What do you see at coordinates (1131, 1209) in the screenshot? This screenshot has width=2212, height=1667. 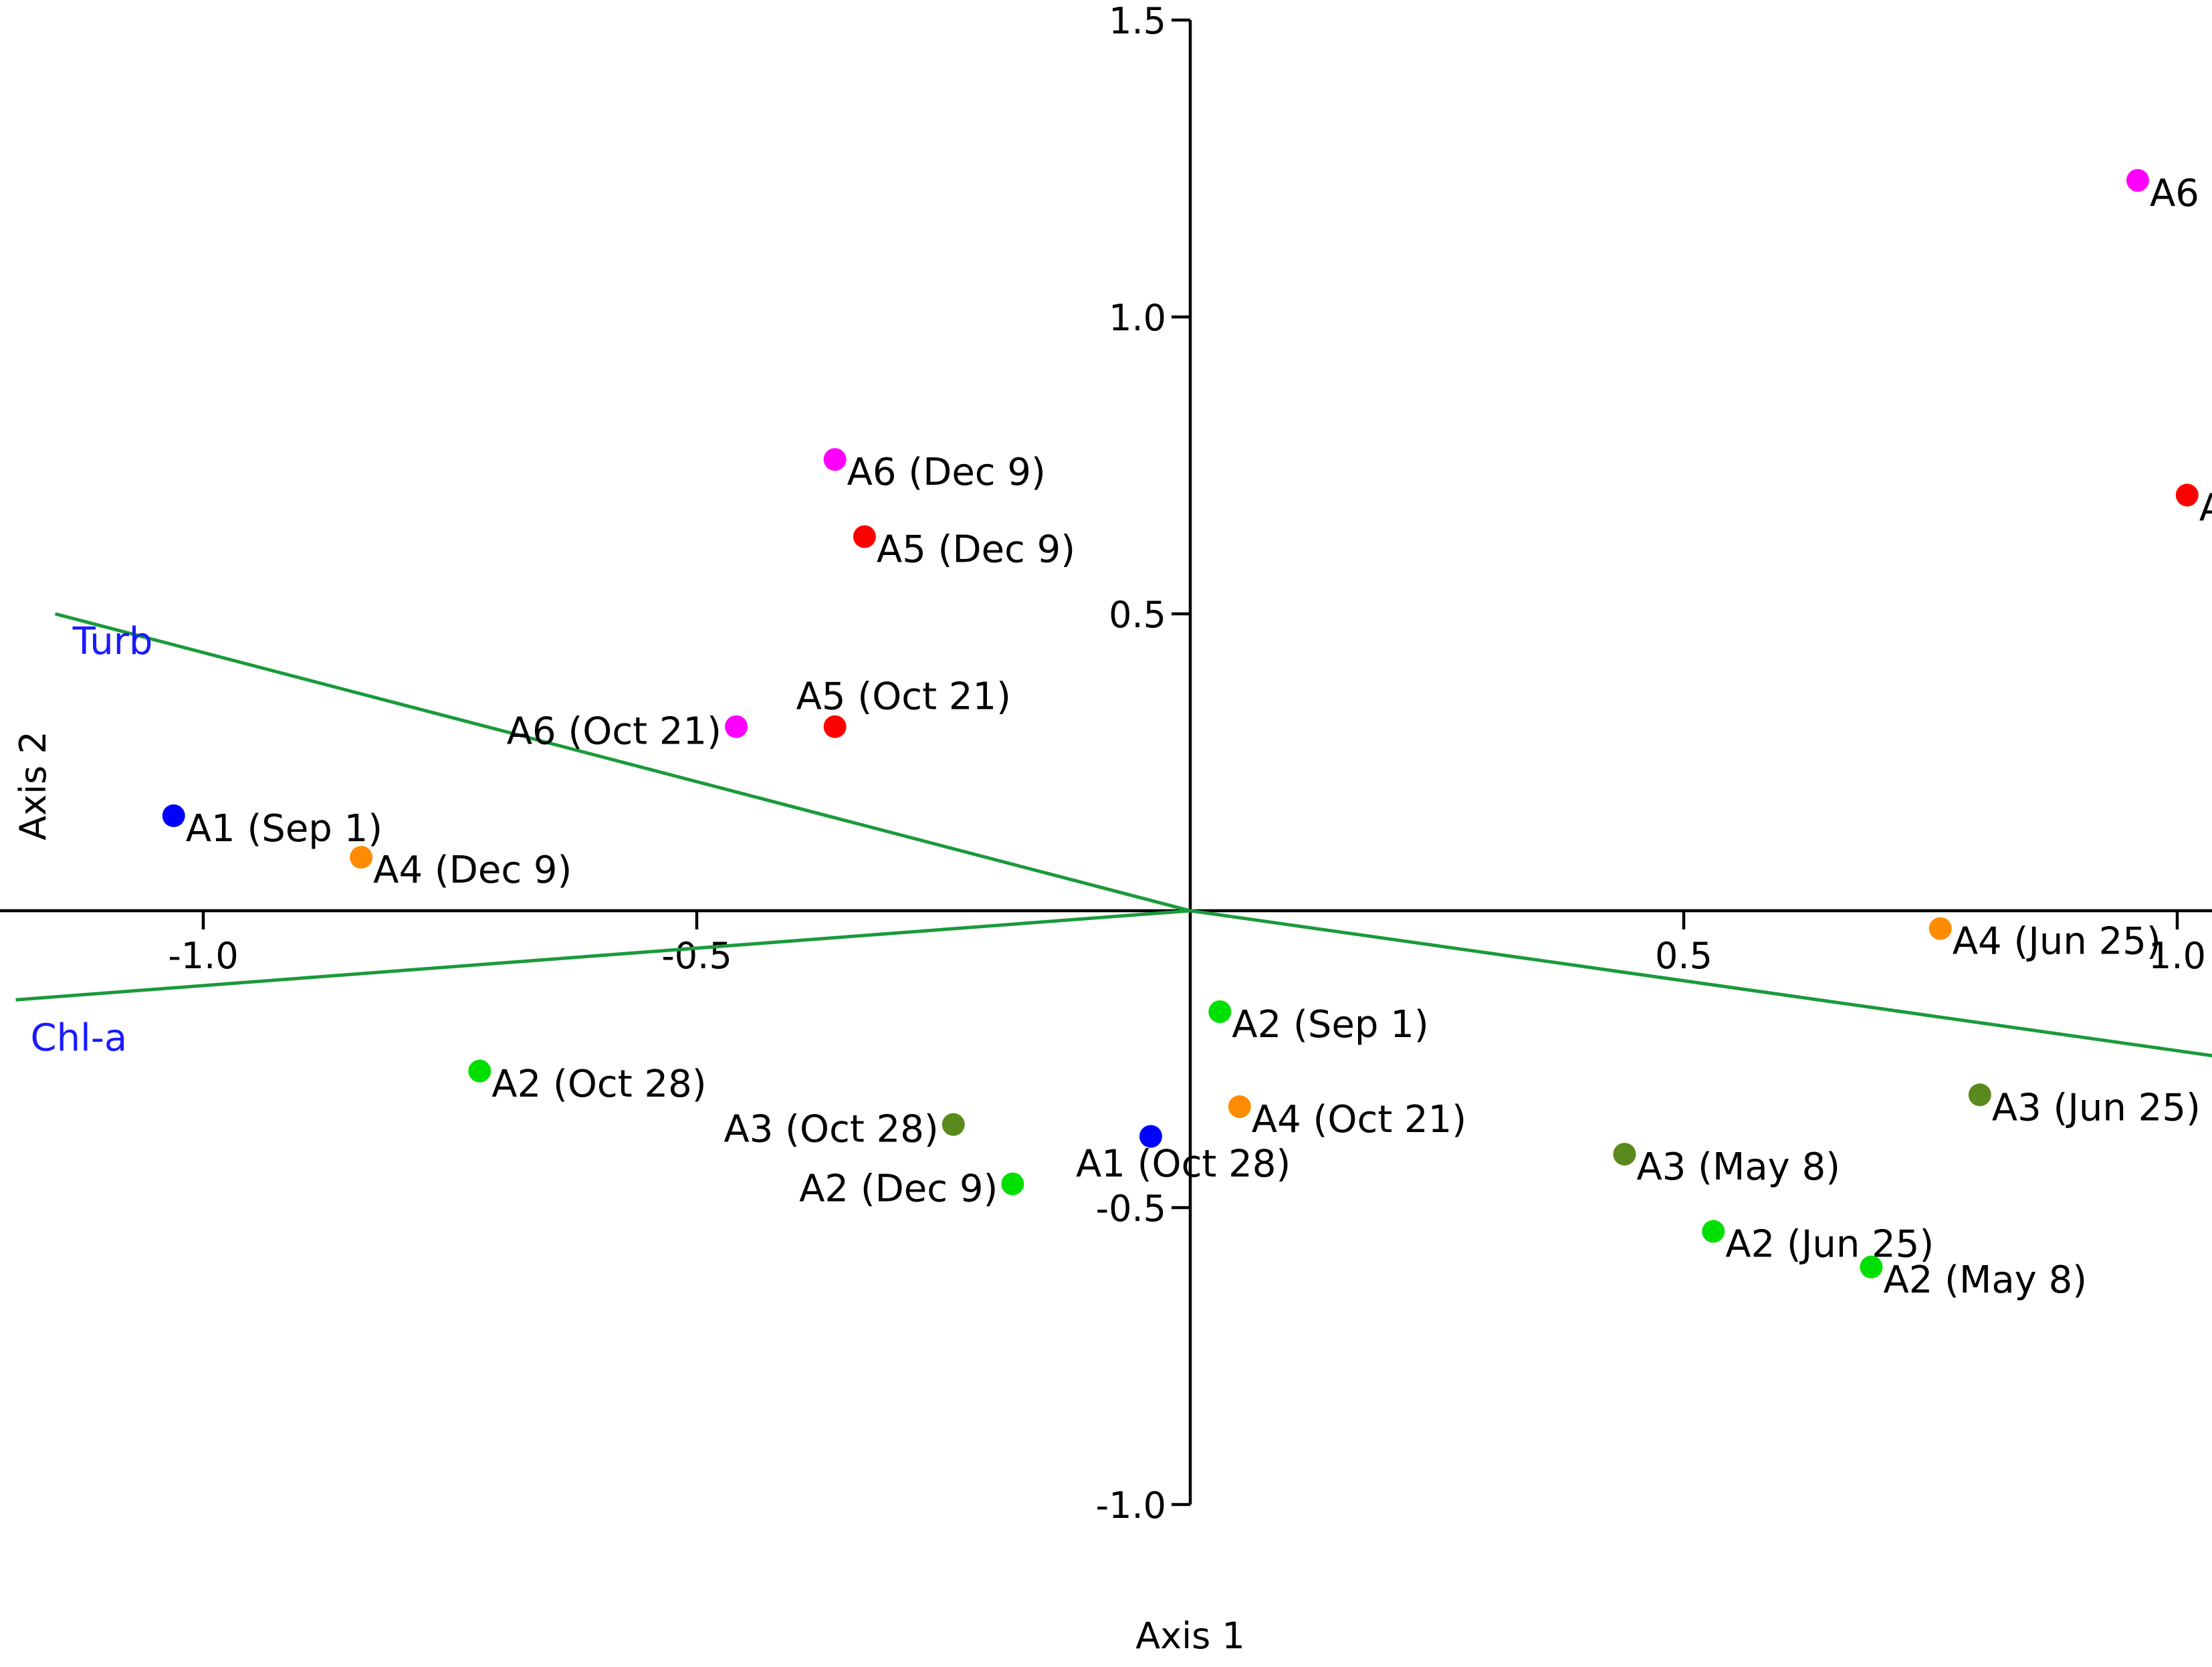 I see `y-tick-label: -0.5` at bounding box center [1131, 1209].